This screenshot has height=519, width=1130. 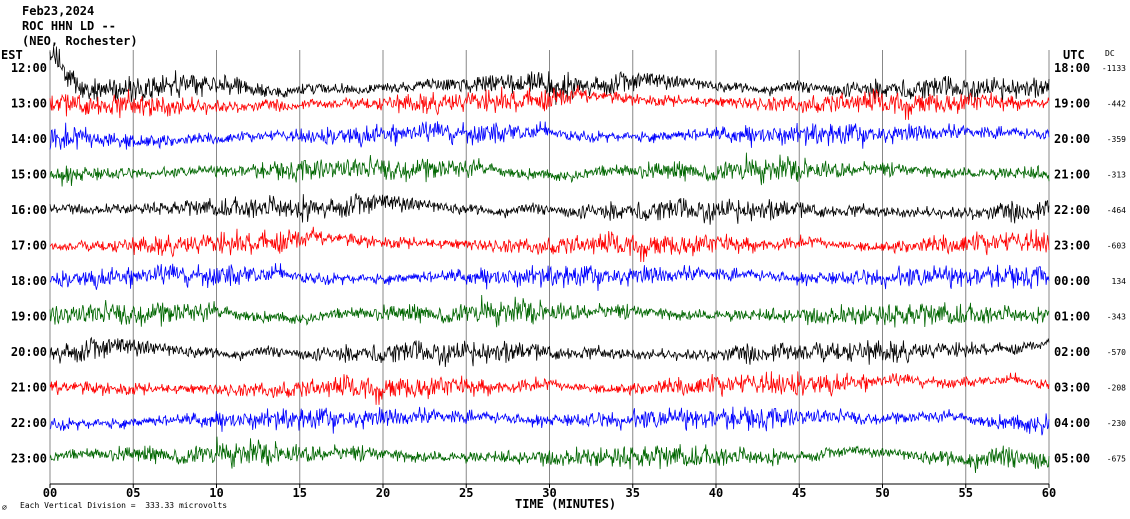 I want to click on trace-17:00, so click(x=549, y=244).